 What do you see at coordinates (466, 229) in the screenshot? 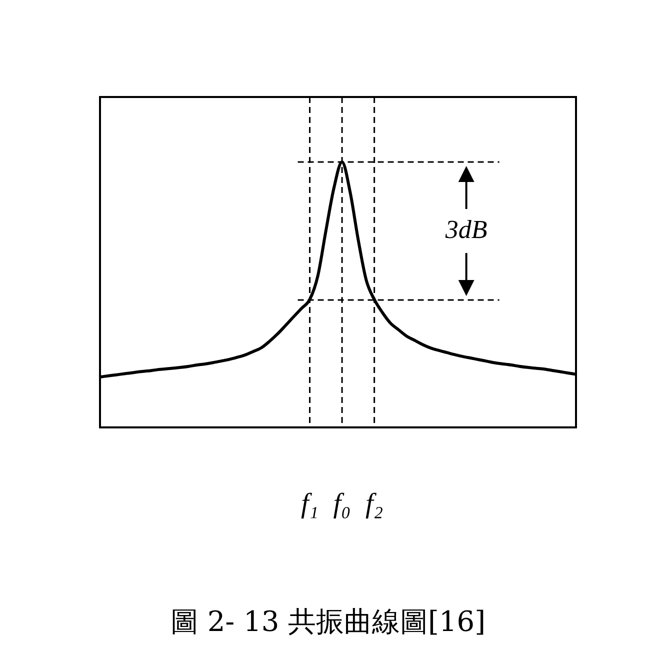
I see `annotation: 3dB` at bounding box center [466, 229].